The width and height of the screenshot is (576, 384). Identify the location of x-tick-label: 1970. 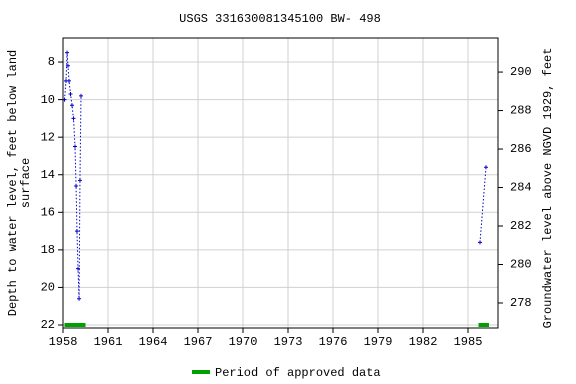
(243, 342).